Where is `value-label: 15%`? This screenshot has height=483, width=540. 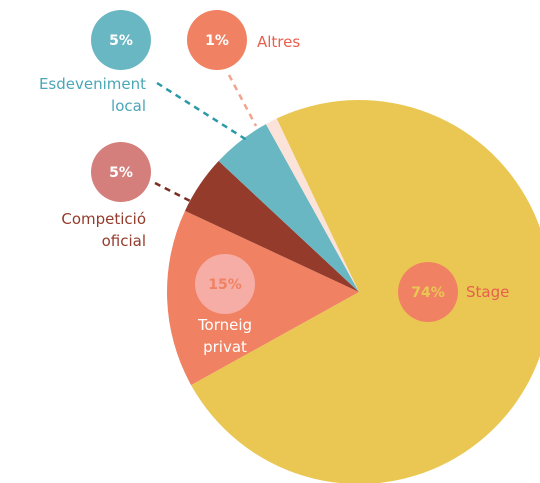 value-label: 15% is located at coordinates (225, 285).